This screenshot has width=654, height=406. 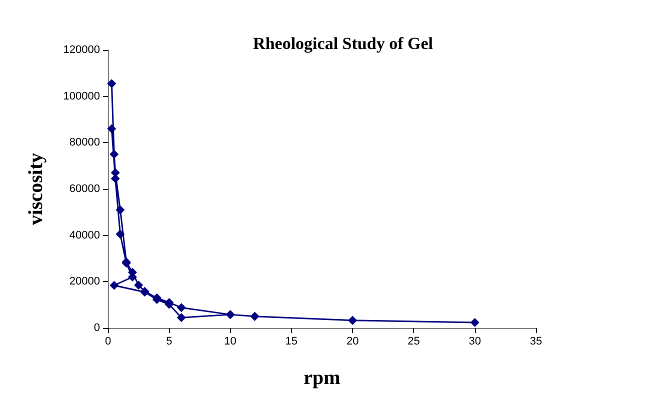 What do you see at coordinates (36, 189) in the screenshot?
I see `y-axis-title: viscosity` at bounding box center [36, 189].